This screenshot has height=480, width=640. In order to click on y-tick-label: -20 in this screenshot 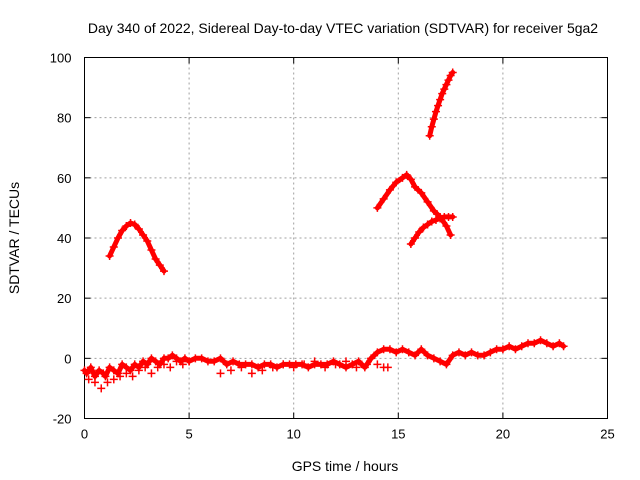, I will do `click(62, 419)`.